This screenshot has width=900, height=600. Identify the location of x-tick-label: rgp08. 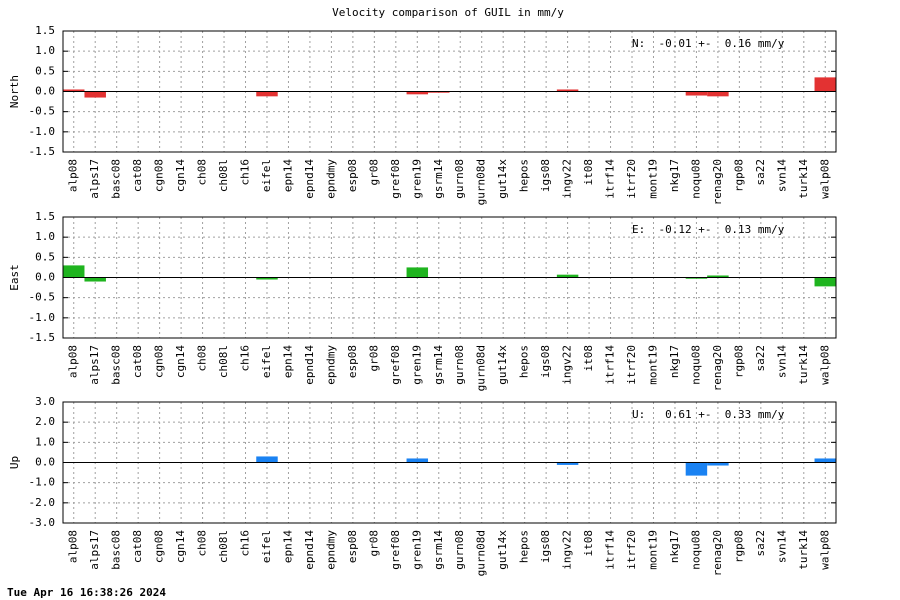
(738, 175).